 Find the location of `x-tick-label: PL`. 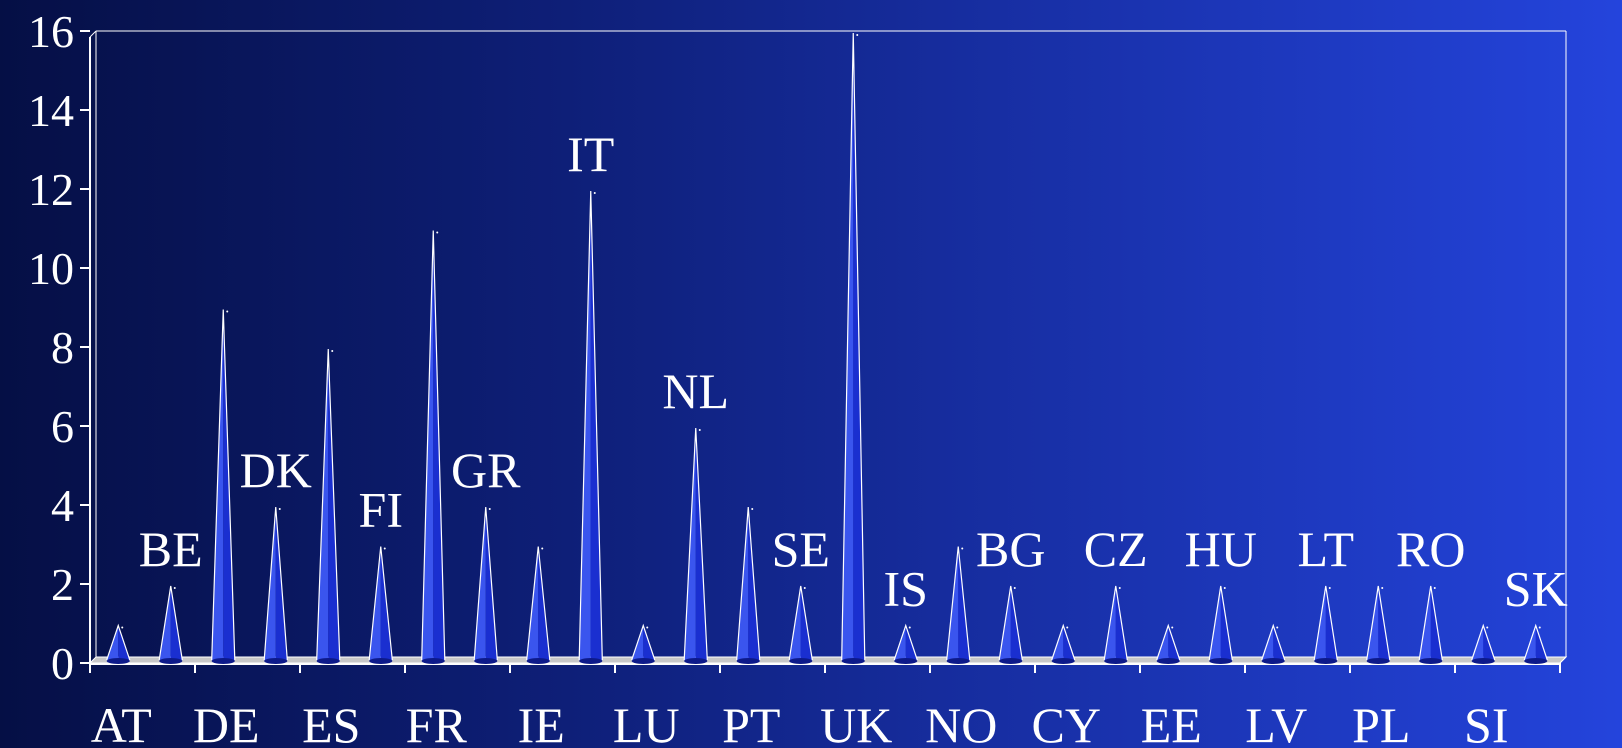

x-tick-label: PL is located at coordinates (1381, 722).